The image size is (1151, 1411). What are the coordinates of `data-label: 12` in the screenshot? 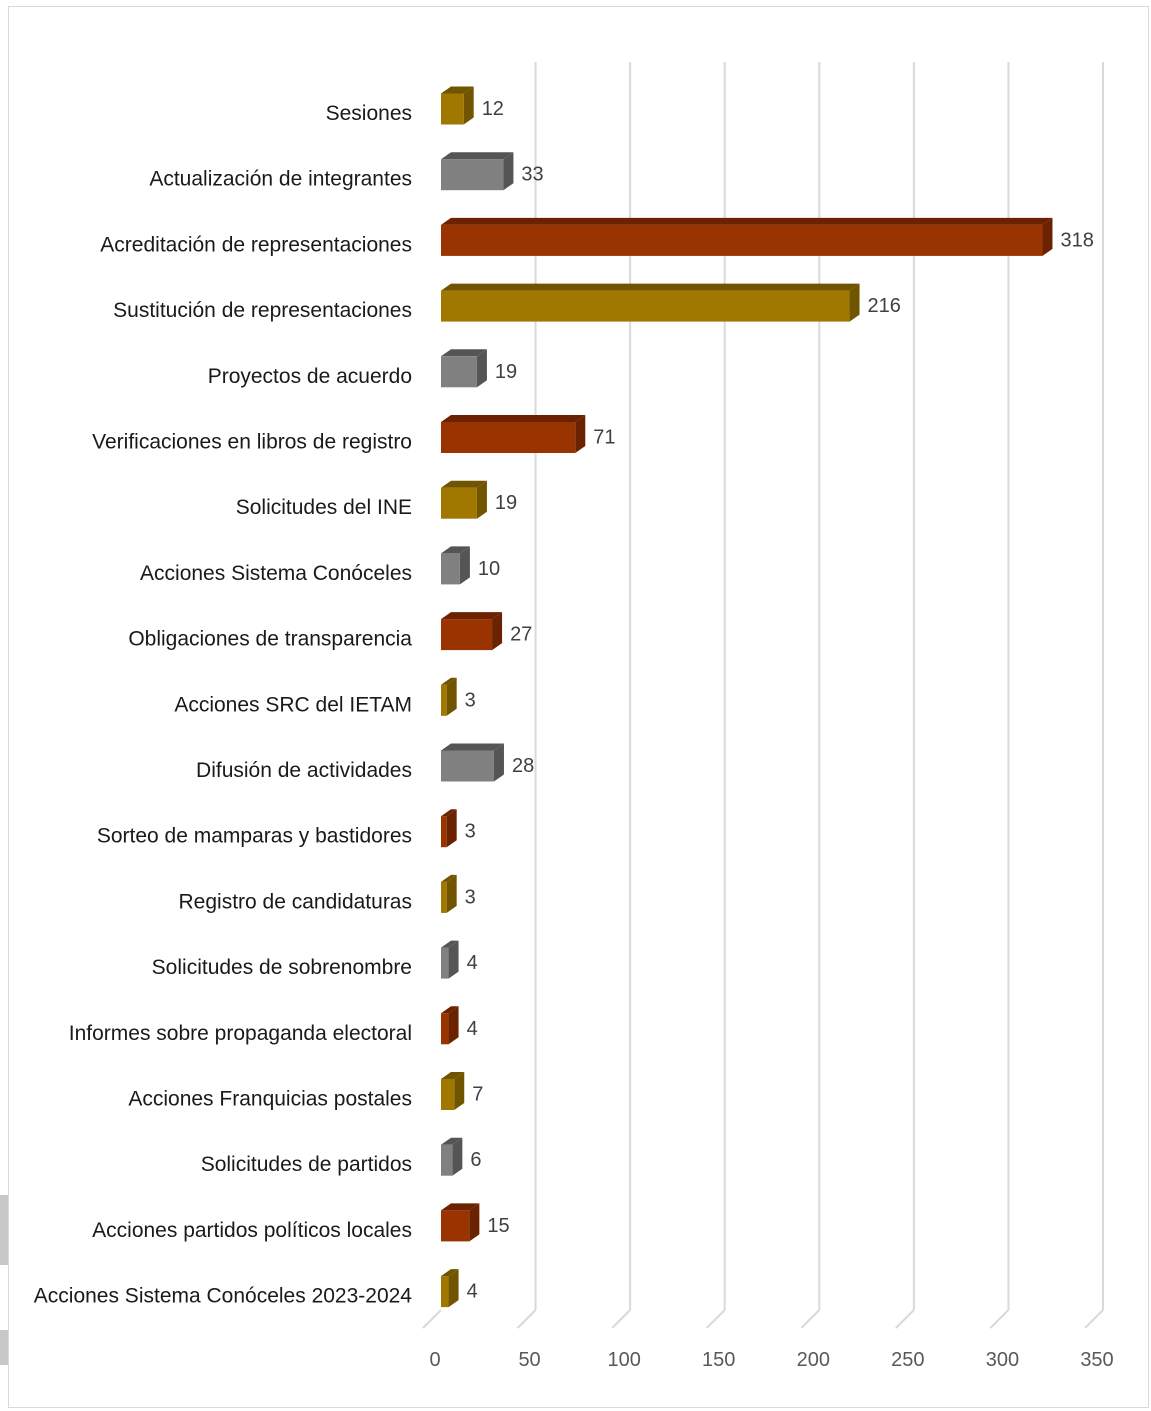 It's located at (493, 109).